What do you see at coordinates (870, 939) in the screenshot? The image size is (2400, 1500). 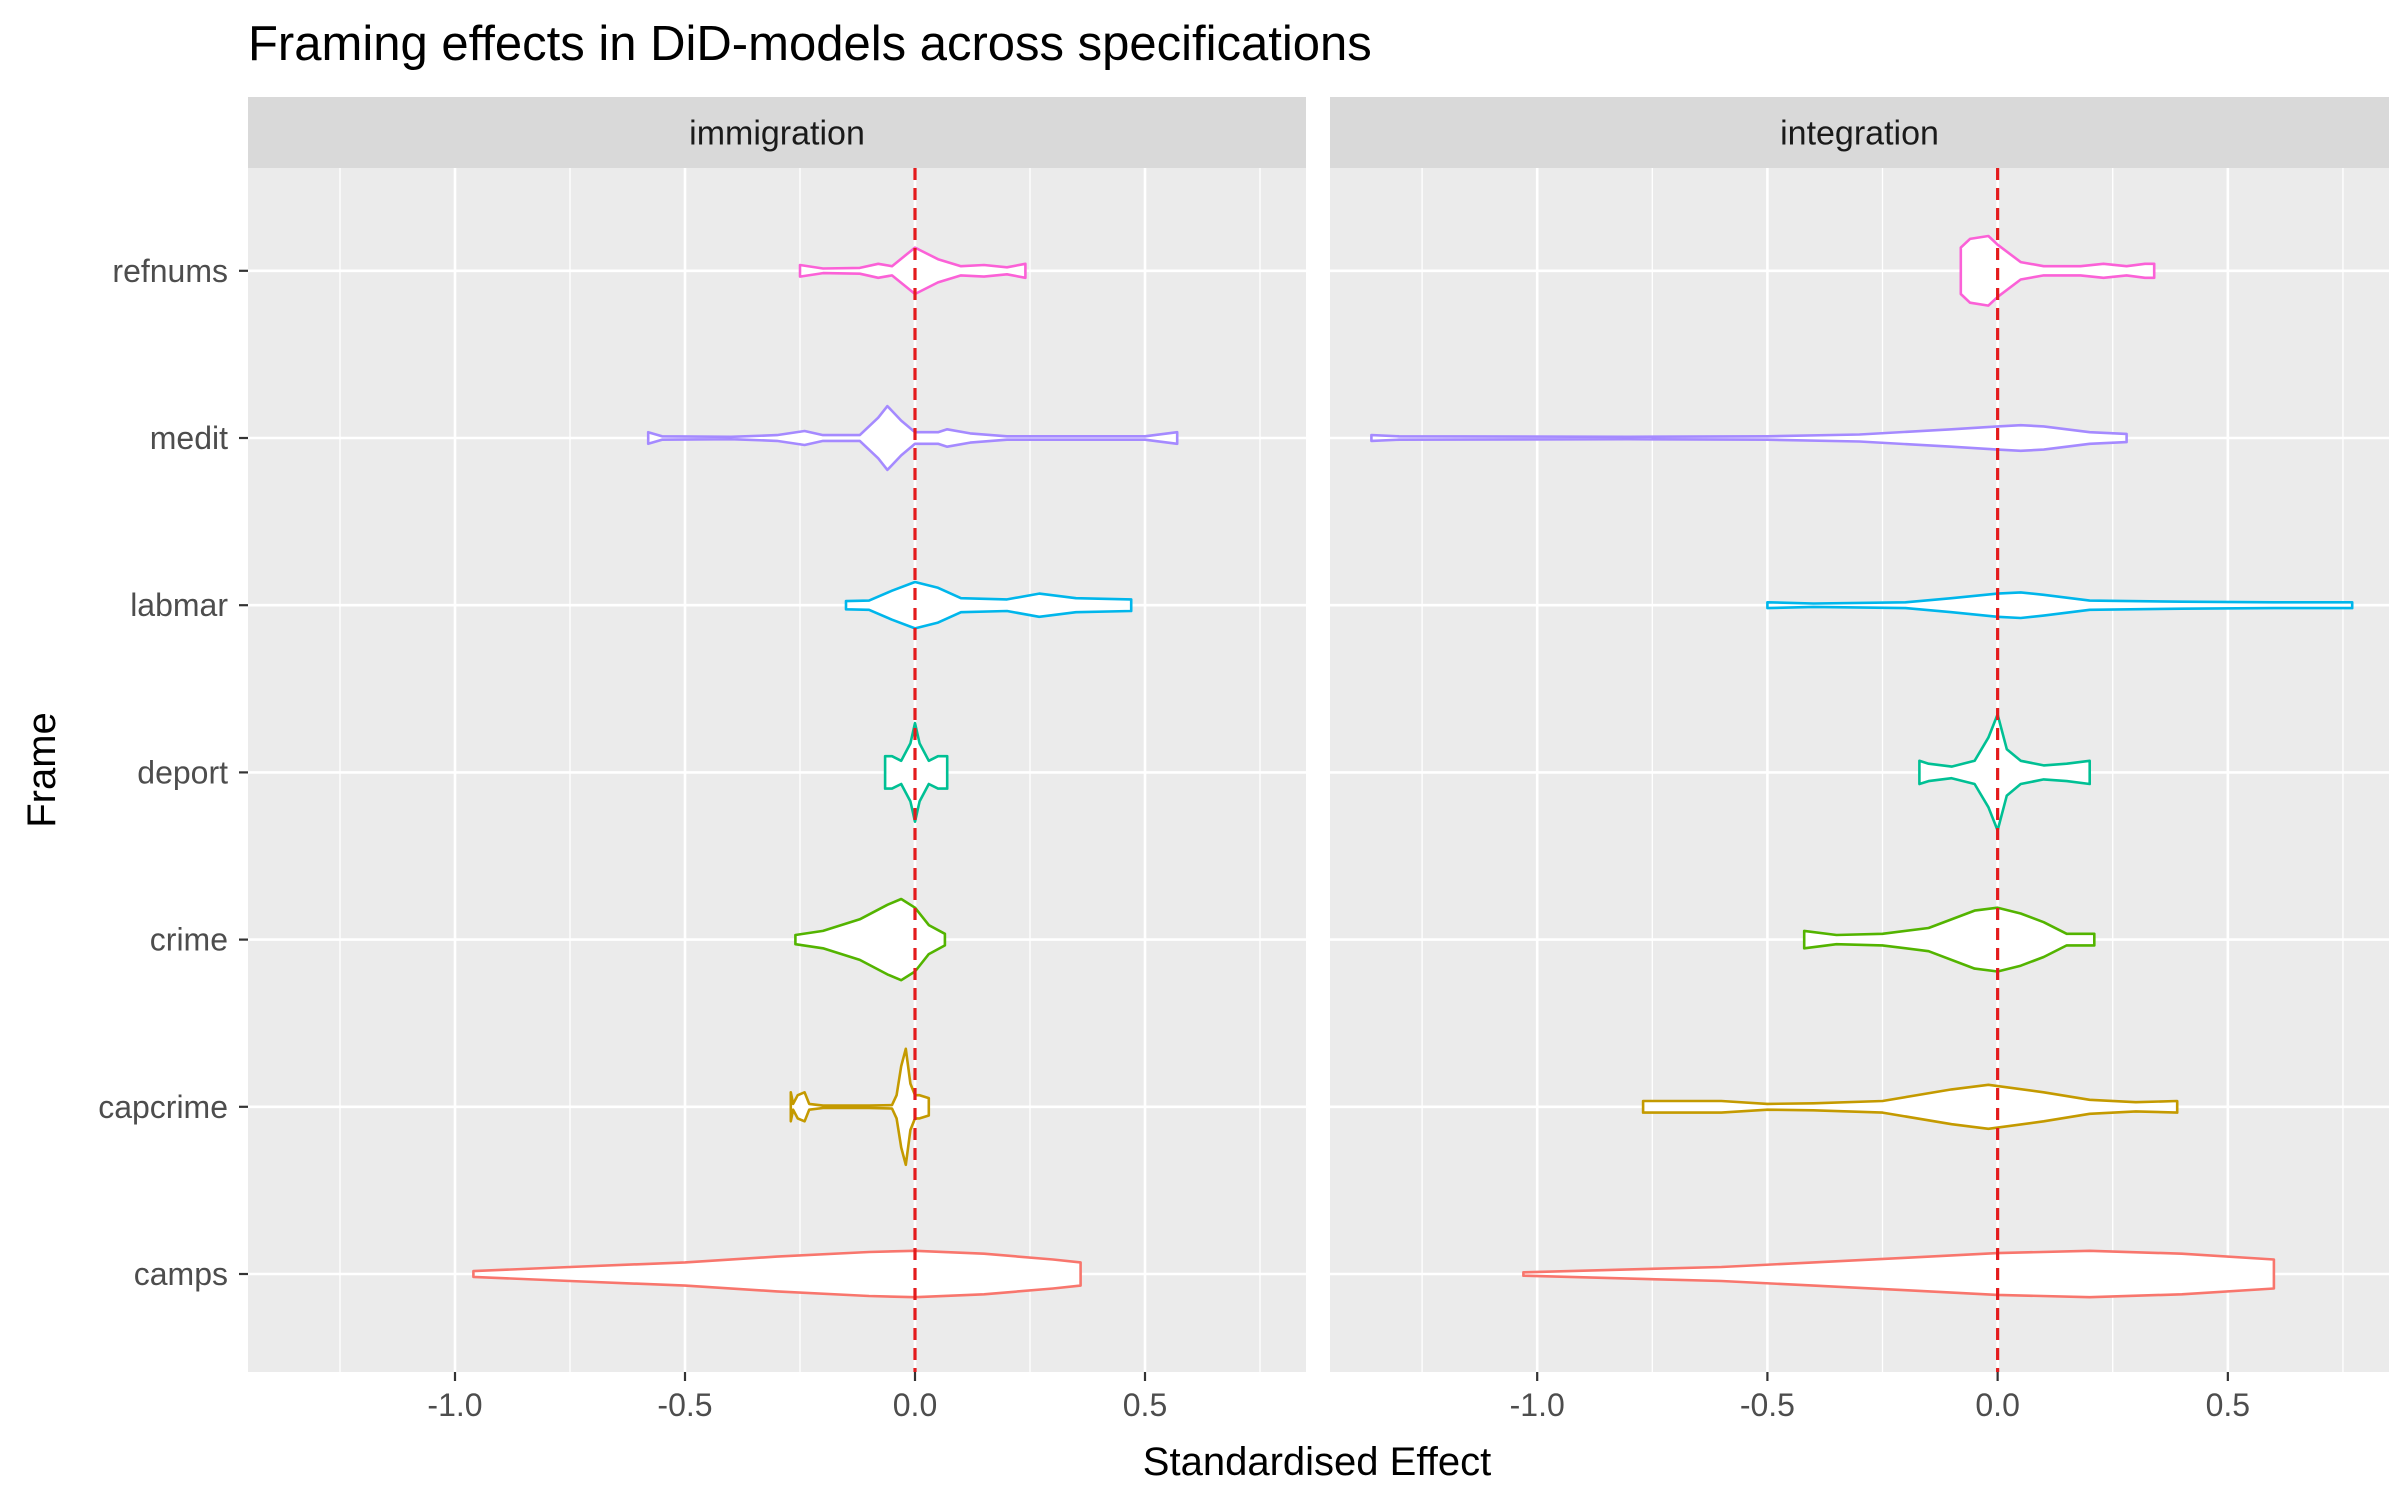 I see `violin-immigration-crime` at bounding box center [870, 939].